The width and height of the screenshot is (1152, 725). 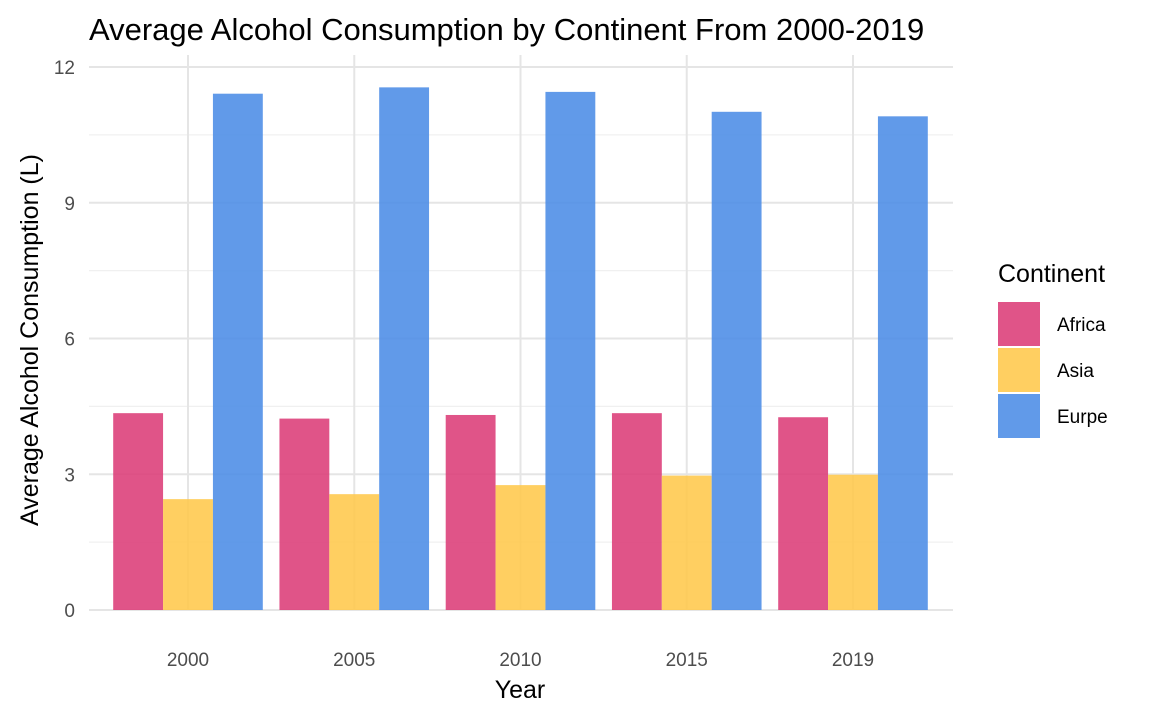 I want to click on y-tick-label: 6, so click(x=69, y=340).